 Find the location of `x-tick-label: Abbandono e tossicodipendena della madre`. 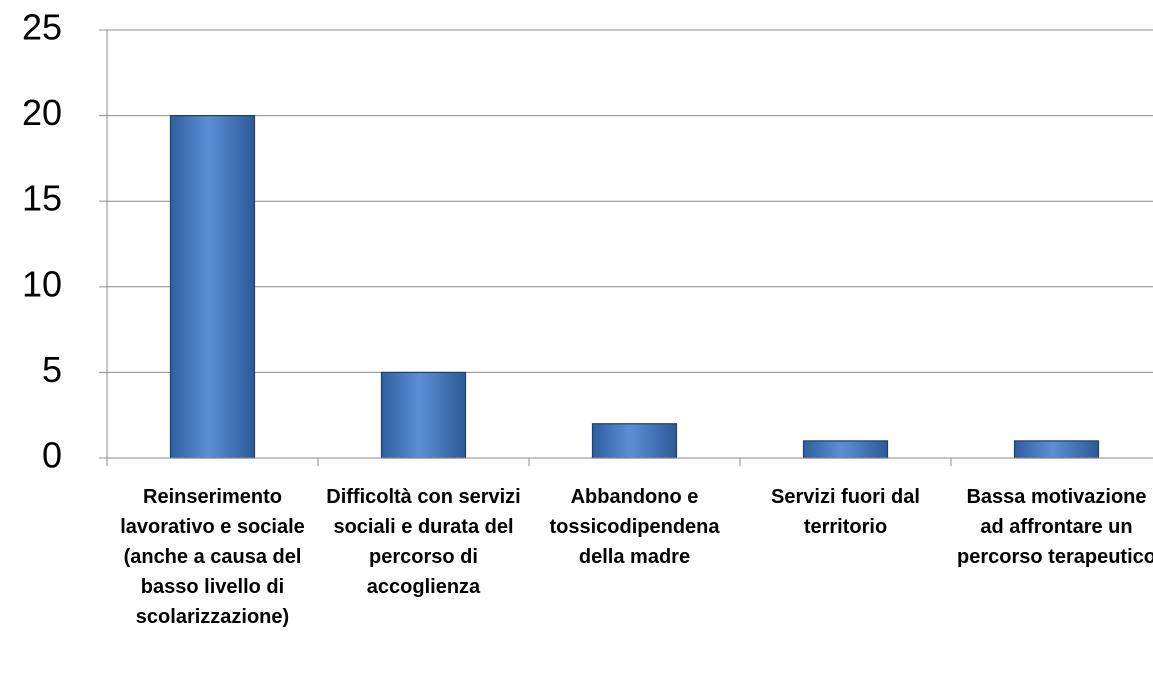

x-tick-label: Abbandono e tossicodipendena della madre is located at coordinates (634, 527).